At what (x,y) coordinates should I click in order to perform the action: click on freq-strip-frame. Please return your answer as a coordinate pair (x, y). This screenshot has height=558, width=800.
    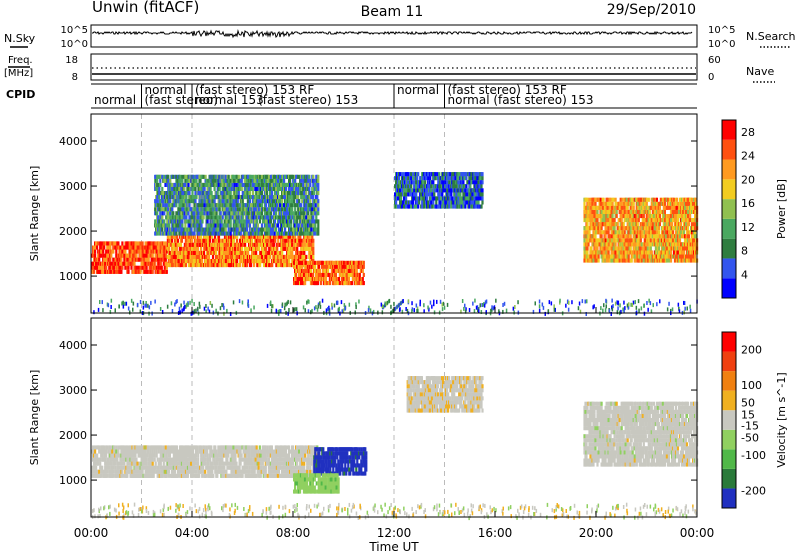
    Looking at the image, I should click on (394, 67).